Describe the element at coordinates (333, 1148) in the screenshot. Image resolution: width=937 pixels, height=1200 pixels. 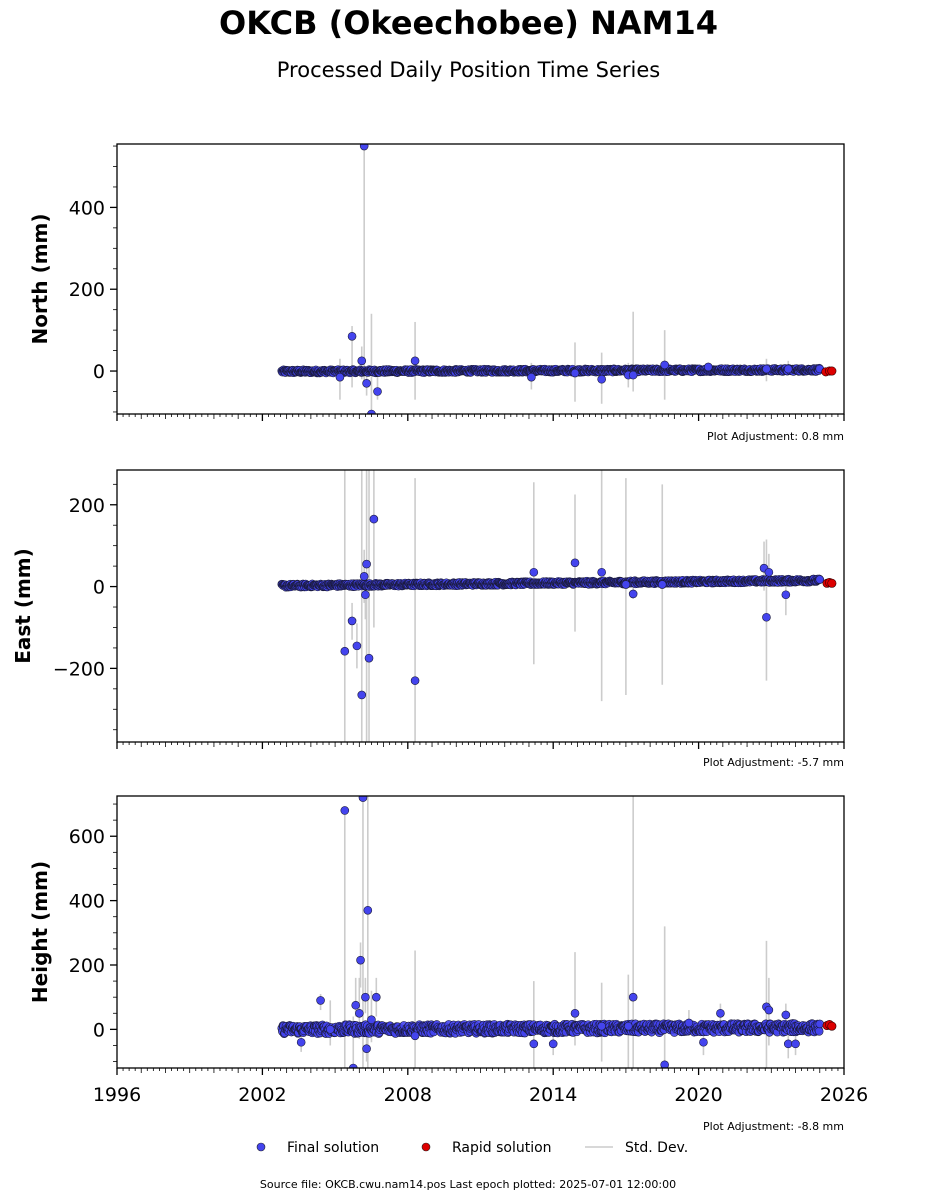
I see `legend-final-label: Final solution` at that location.